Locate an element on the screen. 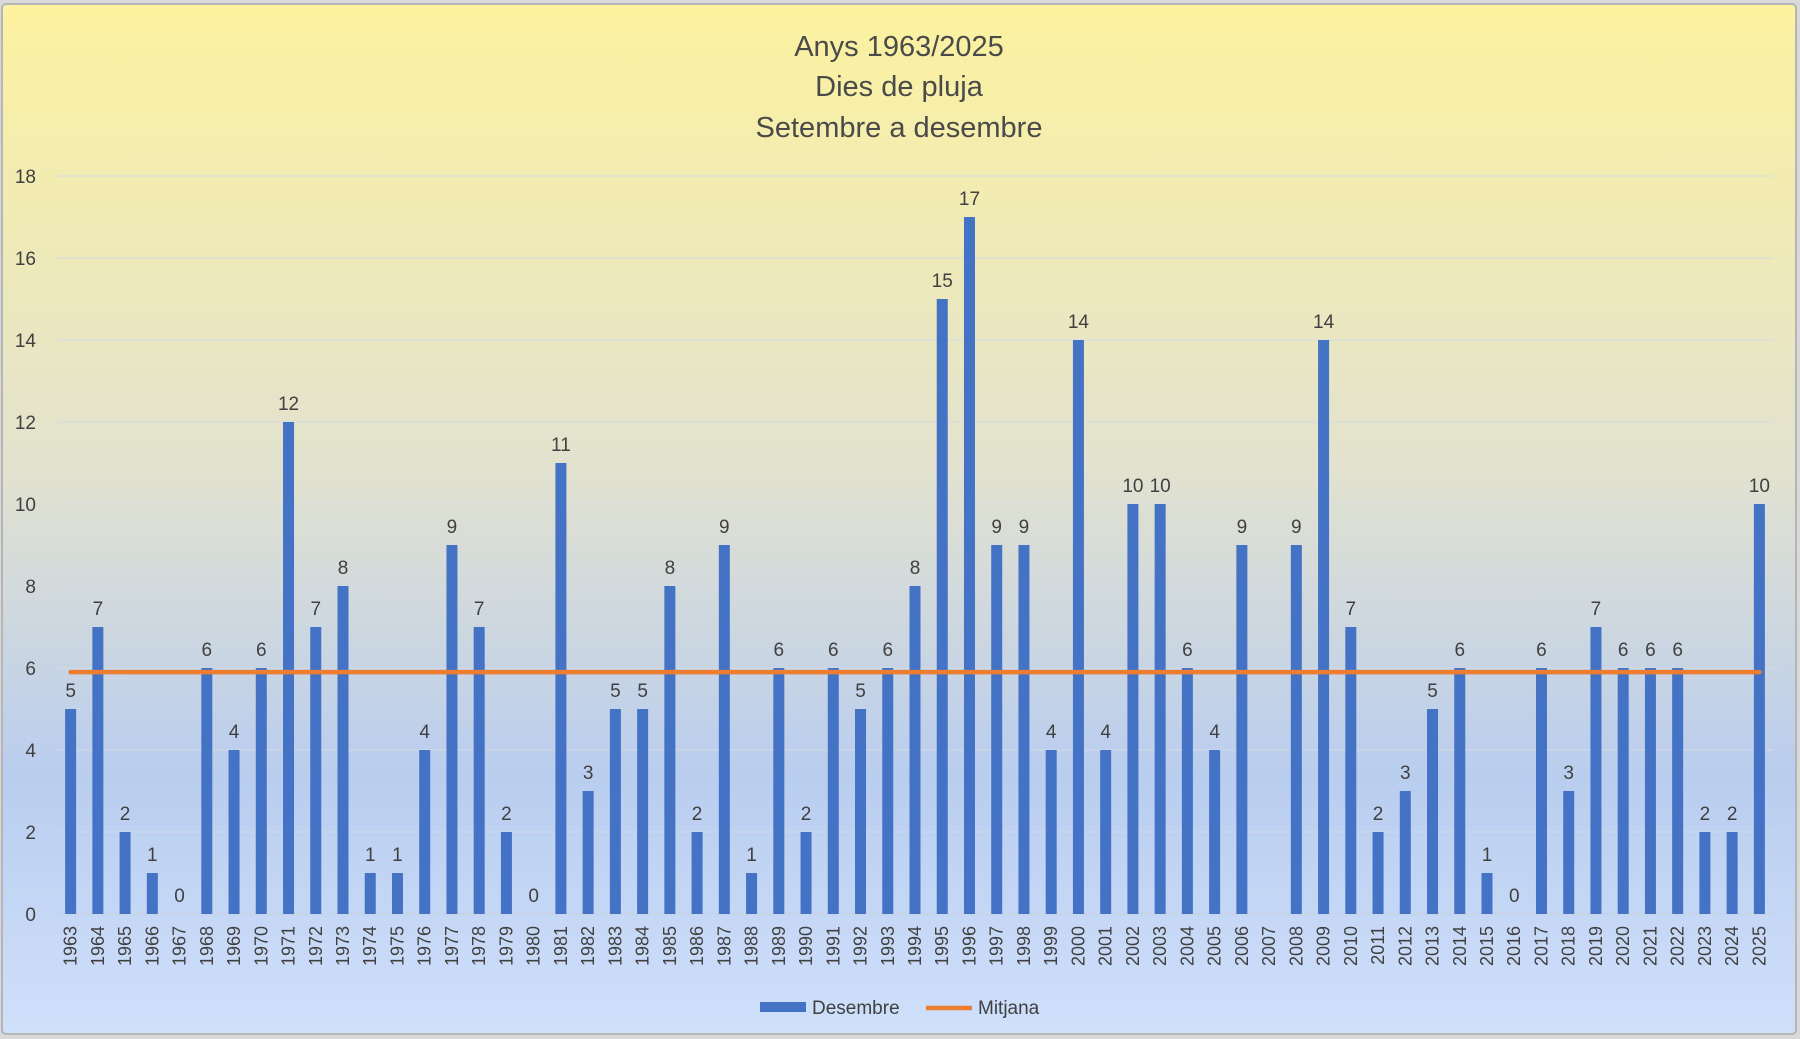 The image size is (1800, 1039). y-tick-label: 12 is located at coordinates (25, 423).